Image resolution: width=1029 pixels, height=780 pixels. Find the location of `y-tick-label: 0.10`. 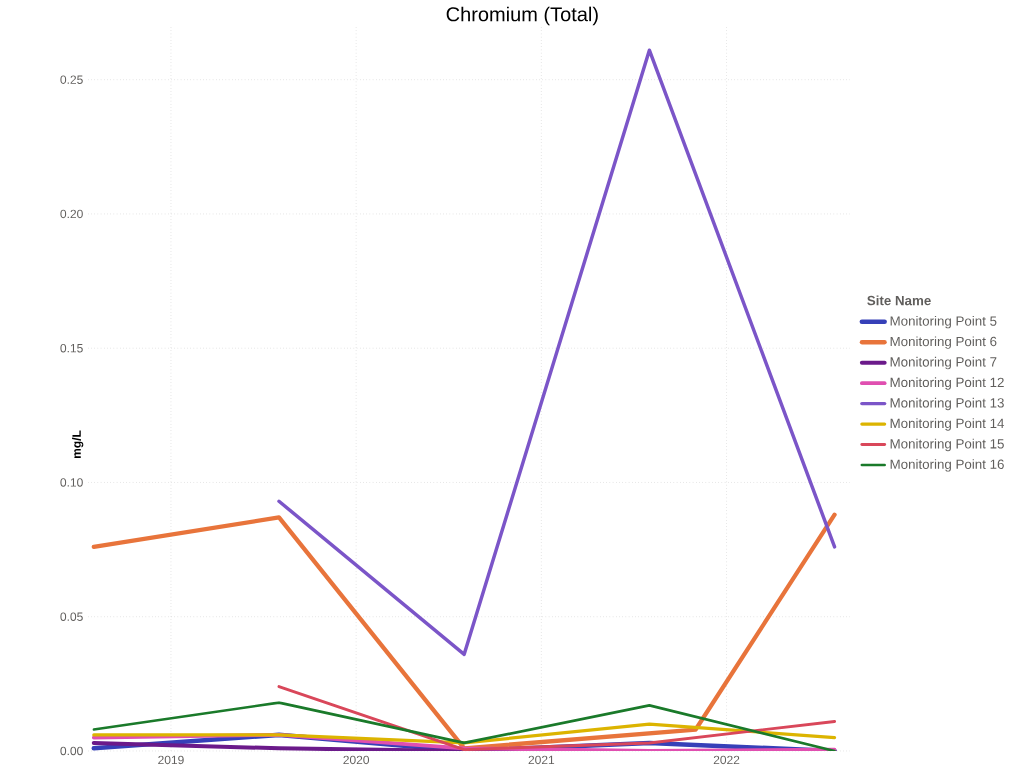

y-tick-label: 0.10 is located at coordinates (71, 482).